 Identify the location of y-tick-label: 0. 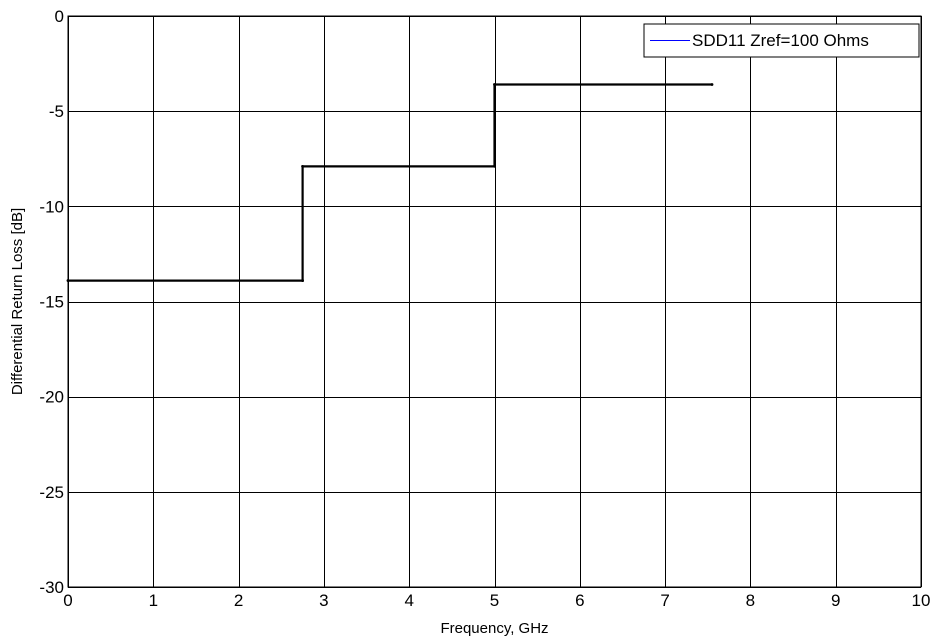
(59, 16).